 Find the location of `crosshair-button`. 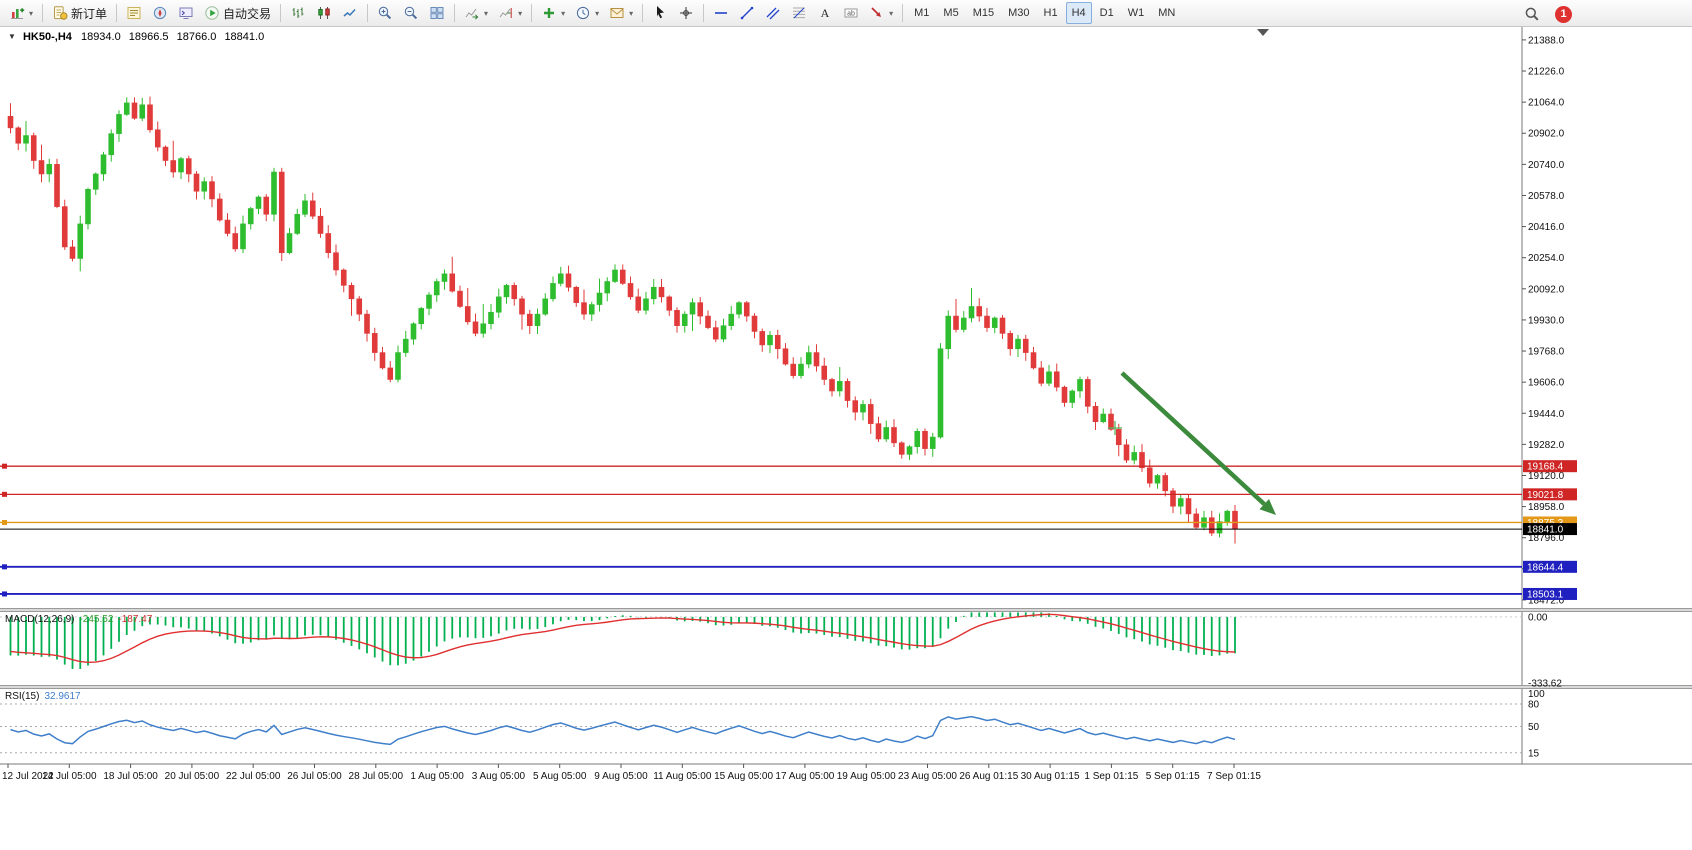

crosshair-button is located at coordinates (686, 13).